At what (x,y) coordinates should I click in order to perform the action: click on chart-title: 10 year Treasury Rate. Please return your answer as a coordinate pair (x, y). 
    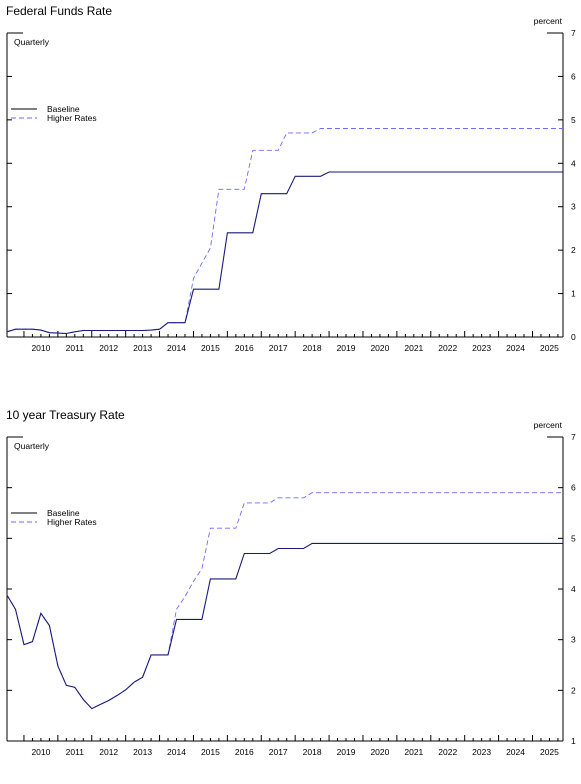
    Looking at the image, I should click on (65, 415).